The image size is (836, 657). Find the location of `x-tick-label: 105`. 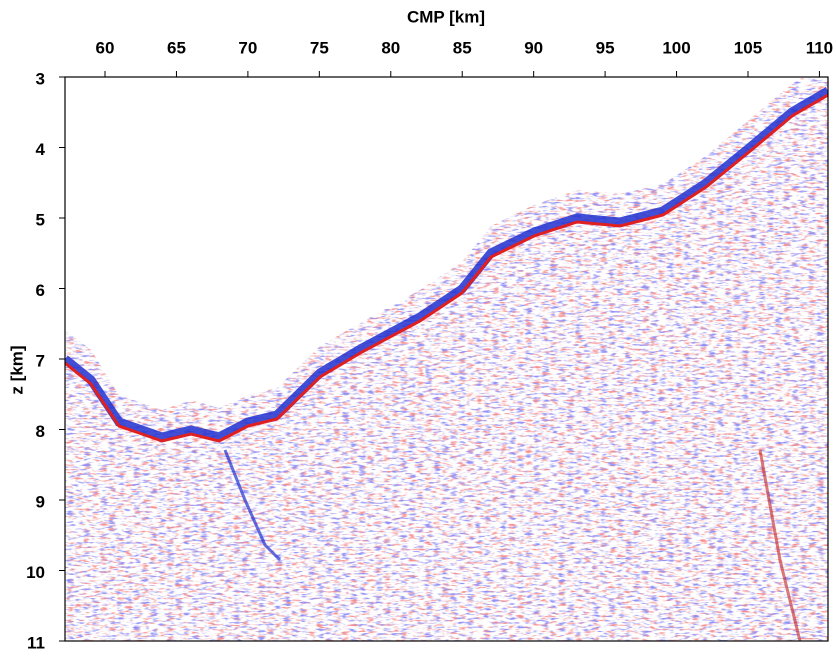

x-tick-label: 105 is located at coordinates (748, 47).